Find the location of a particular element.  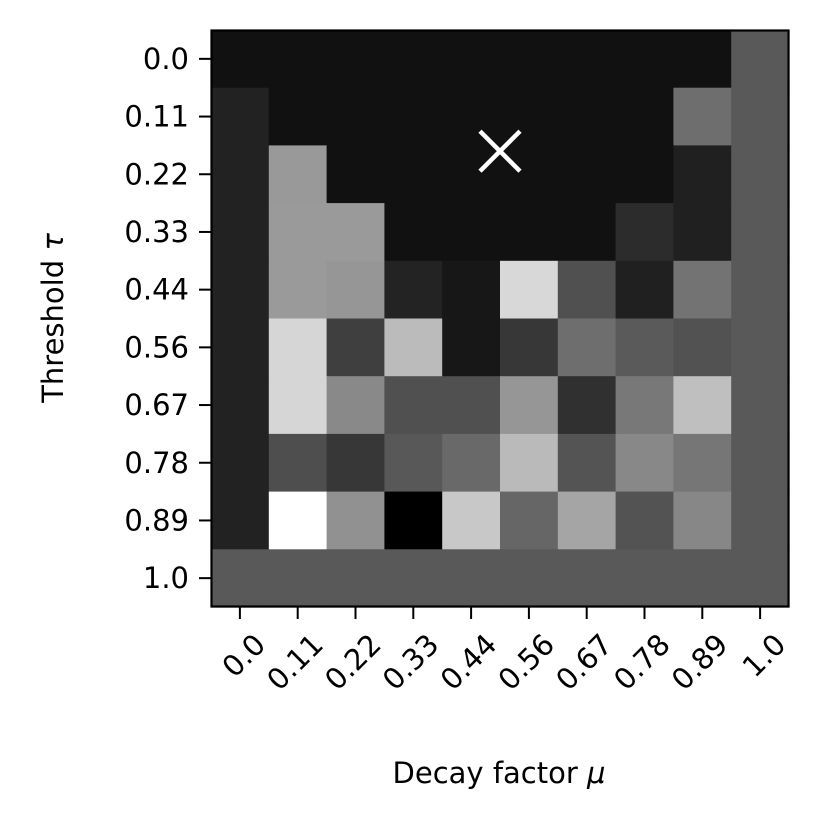

y-tick-label: 0.0 is located at coordinates (166, 59).